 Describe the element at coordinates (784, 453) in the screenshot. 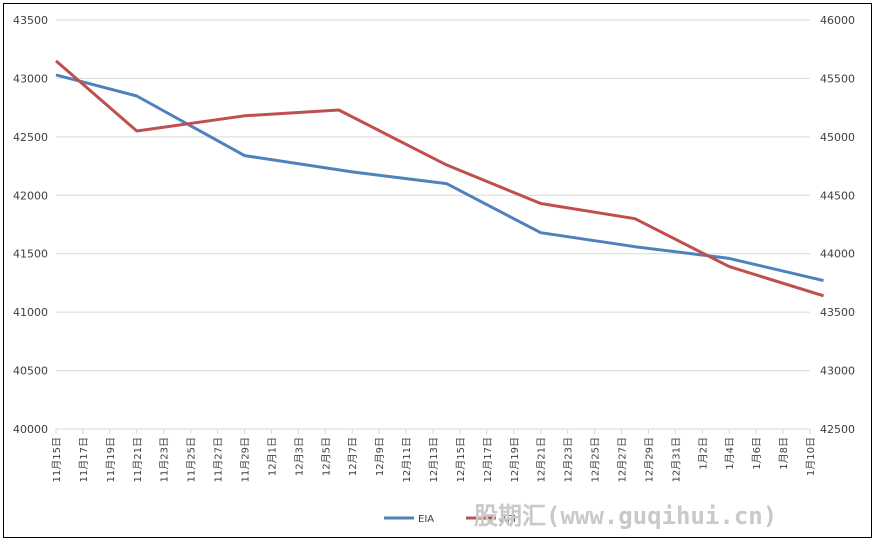

I see `x-tick-label: 1月8日` at that location.